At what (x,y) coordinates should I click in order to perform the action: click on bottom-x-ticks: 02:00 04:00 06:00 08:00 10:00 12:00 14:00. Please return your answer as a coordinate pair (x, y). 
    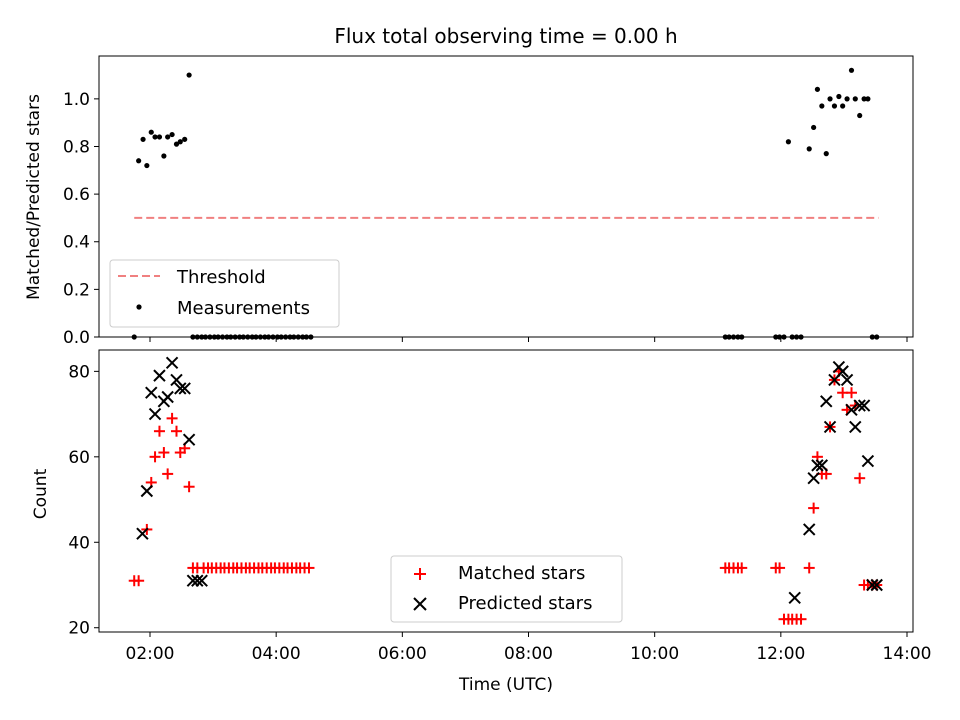
    Looking at the image, I should click on (529, 648).